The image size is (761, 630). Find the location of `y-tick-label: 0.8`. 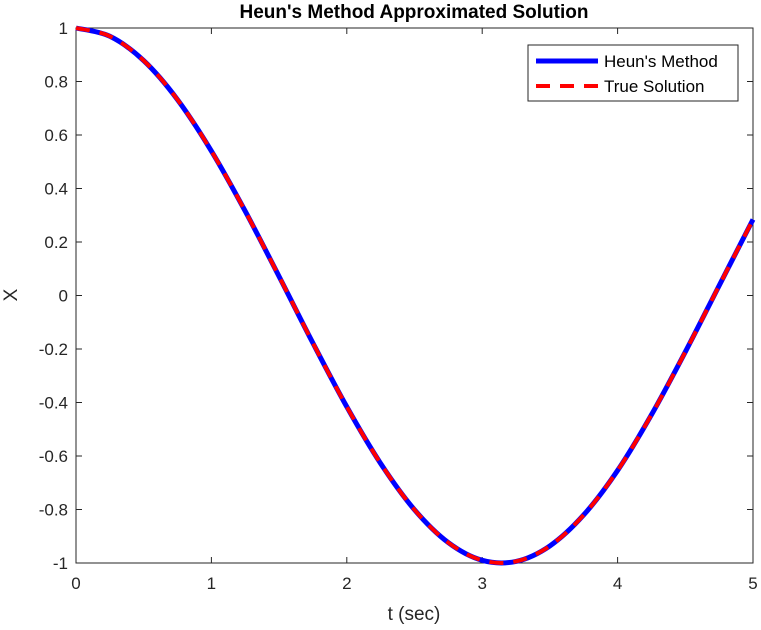

y-tick-label: 0.8 is located at coordinates (56, 82).